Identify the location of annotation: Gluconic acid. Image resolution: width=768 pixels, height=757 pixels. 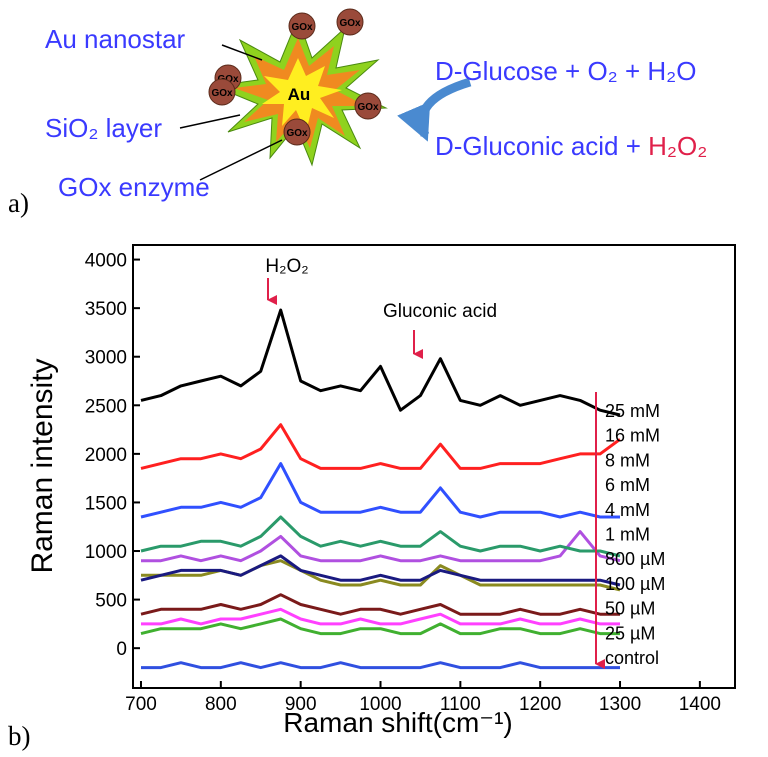
(440, 311).